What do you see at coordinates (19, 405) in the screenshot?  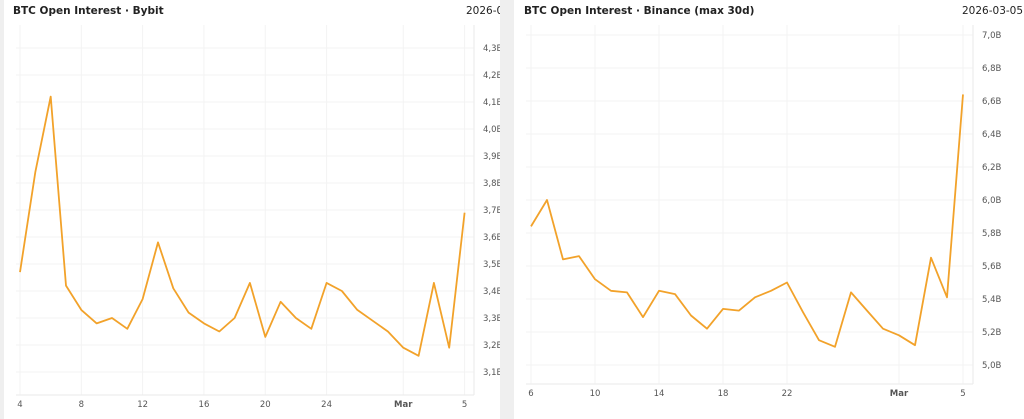 I see `x-tick-label: 4` at bounding box center [19, 405].